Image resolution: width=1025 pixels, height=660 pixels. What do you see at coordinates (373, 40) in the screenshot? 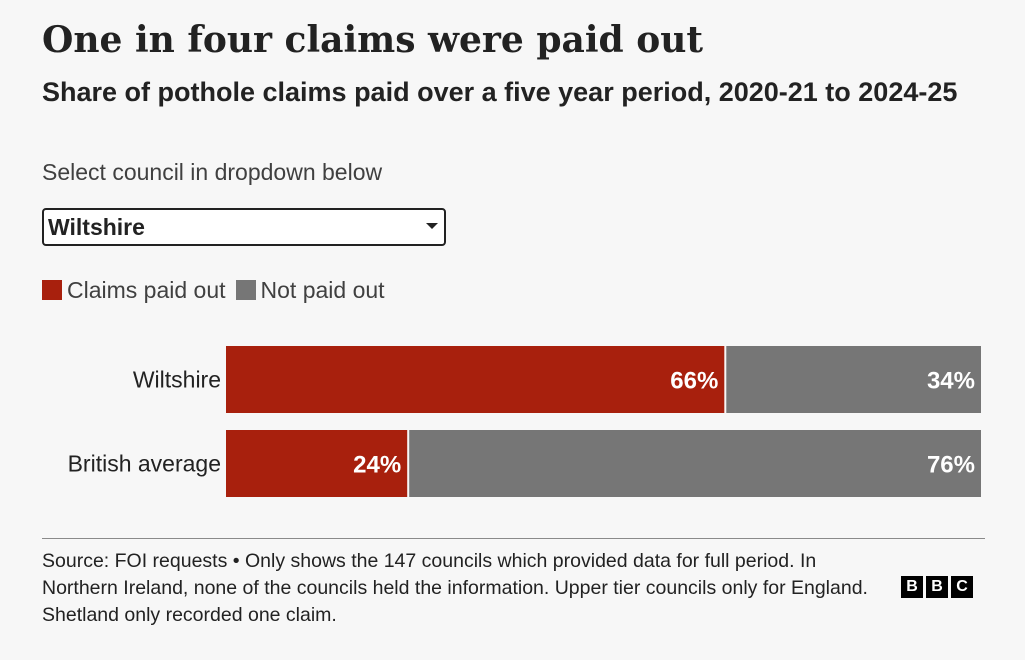
I see `chart-title: One in four claims were paid out` at bounding box center [373, 40].